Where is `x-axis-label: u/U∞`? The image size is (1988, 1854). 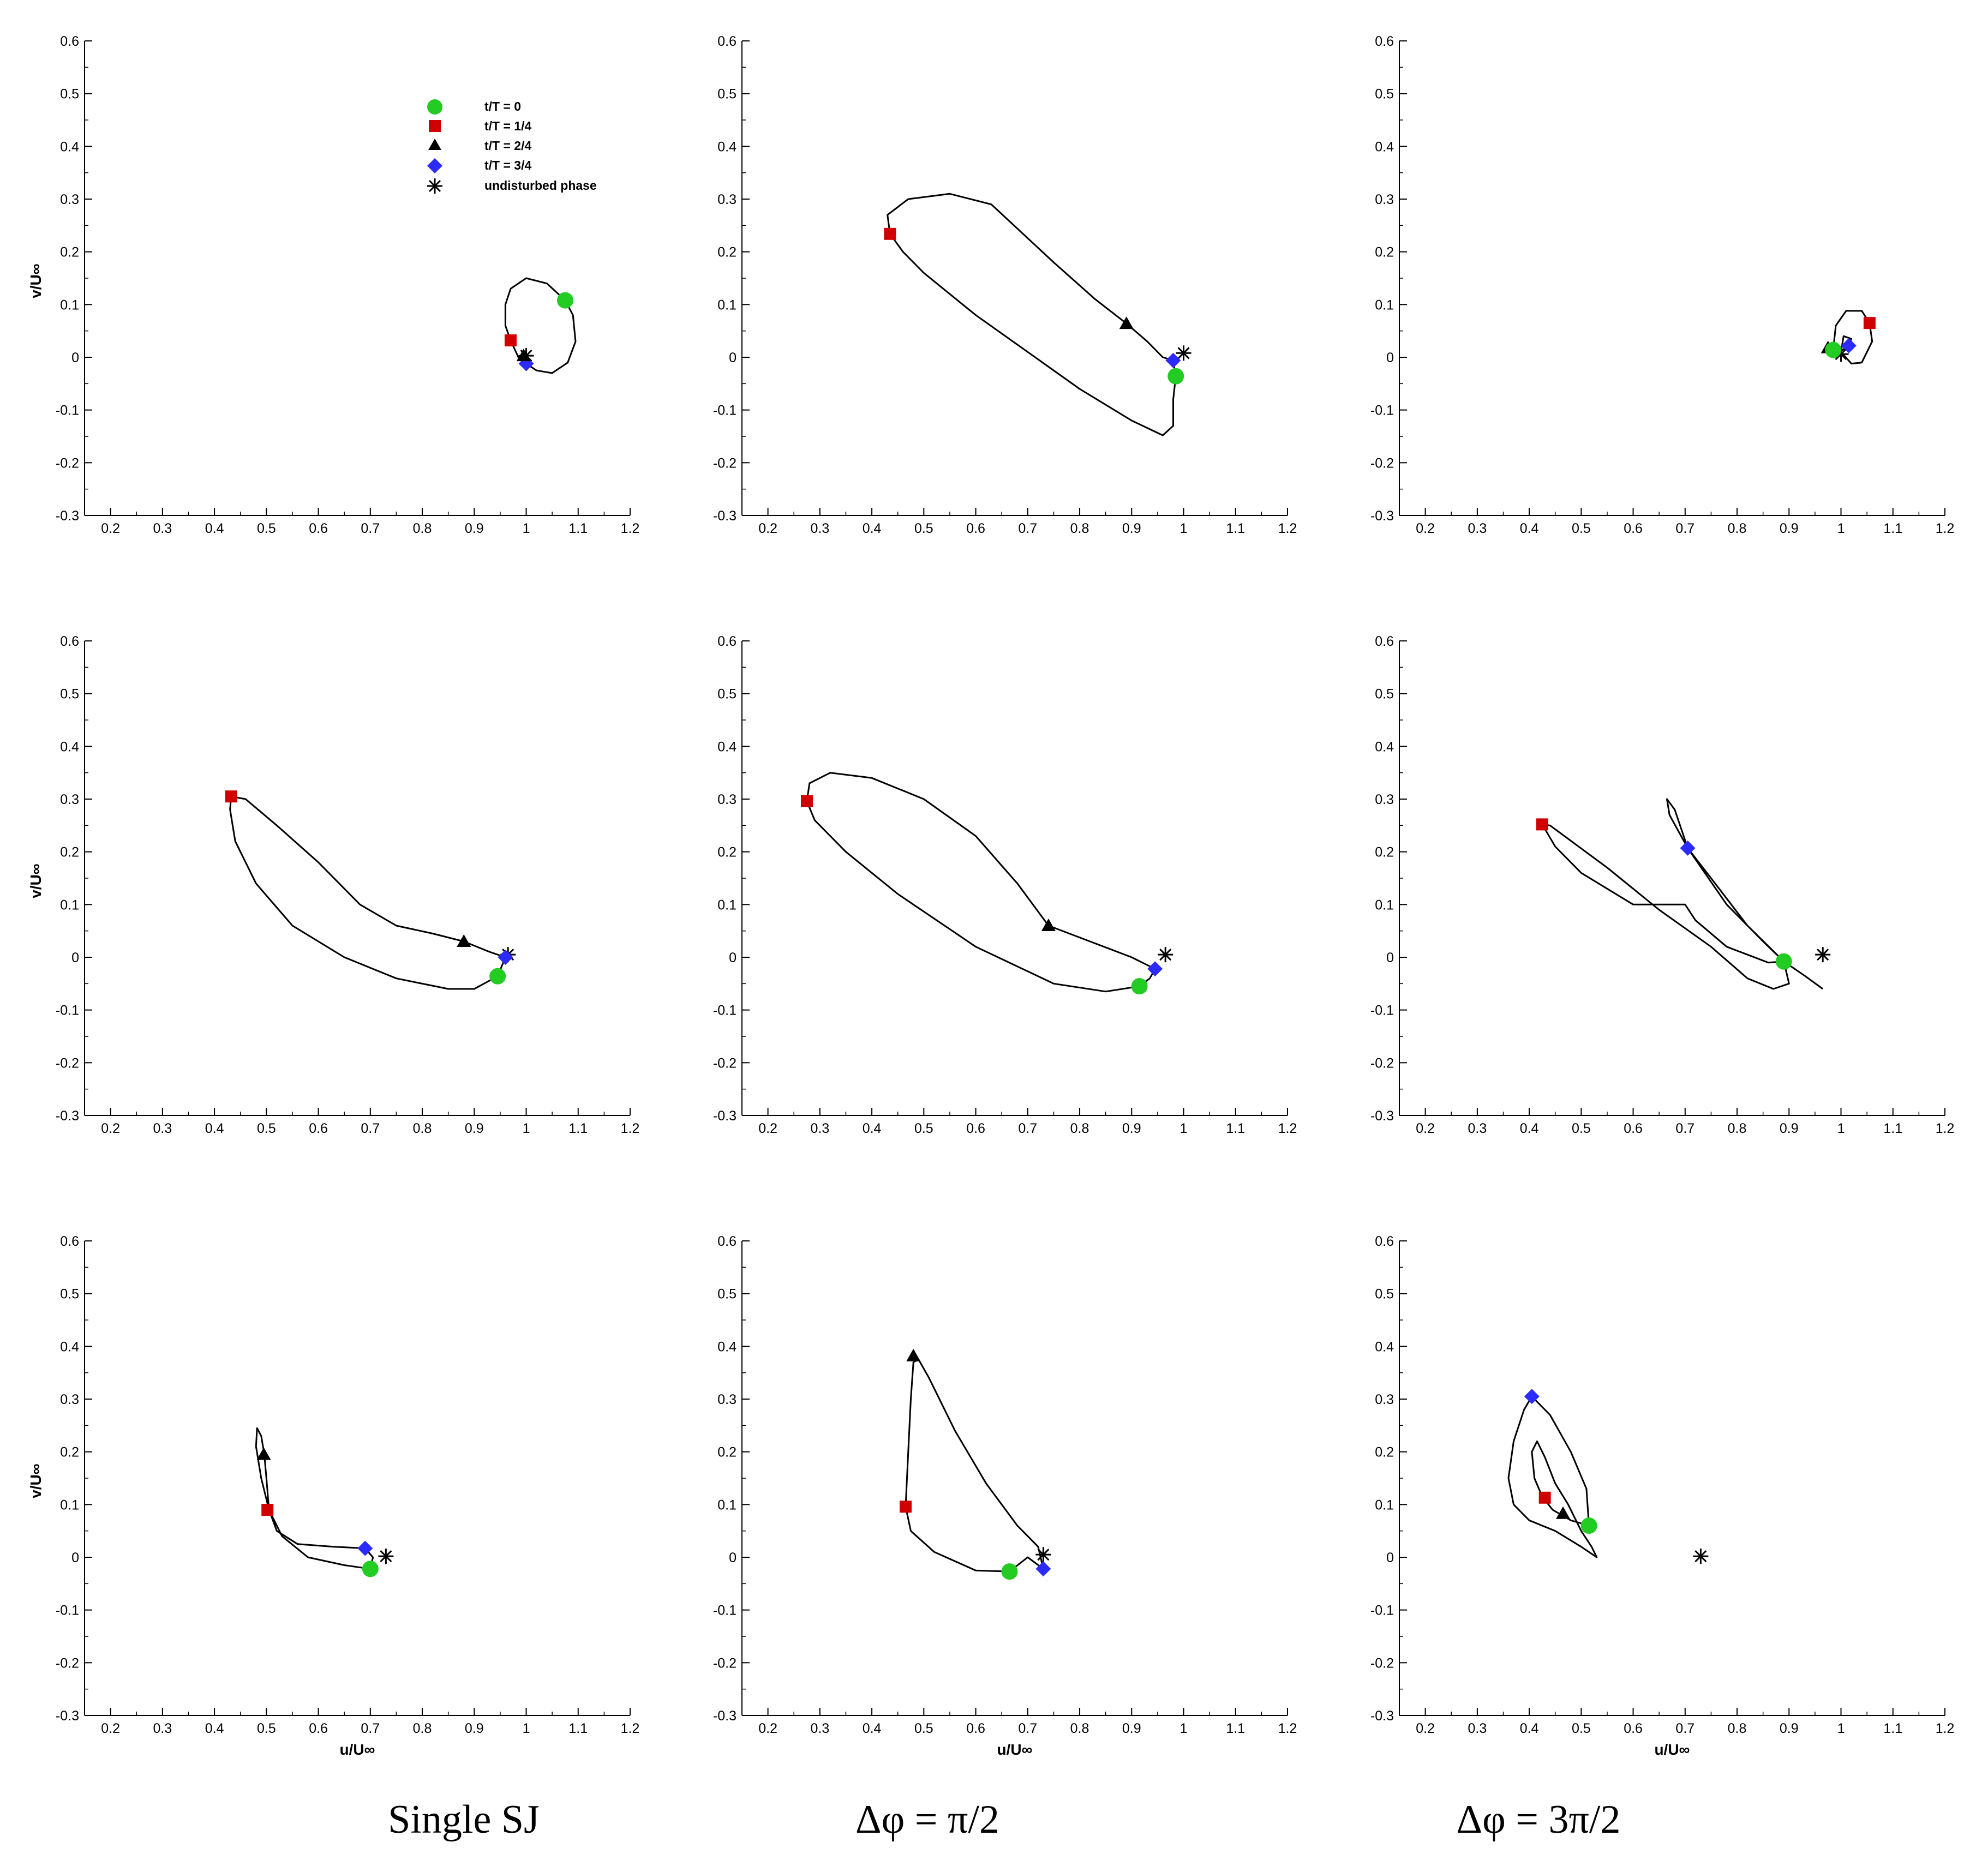
x-axis-label: u/U∞ is located at coordinates (357, 1749).